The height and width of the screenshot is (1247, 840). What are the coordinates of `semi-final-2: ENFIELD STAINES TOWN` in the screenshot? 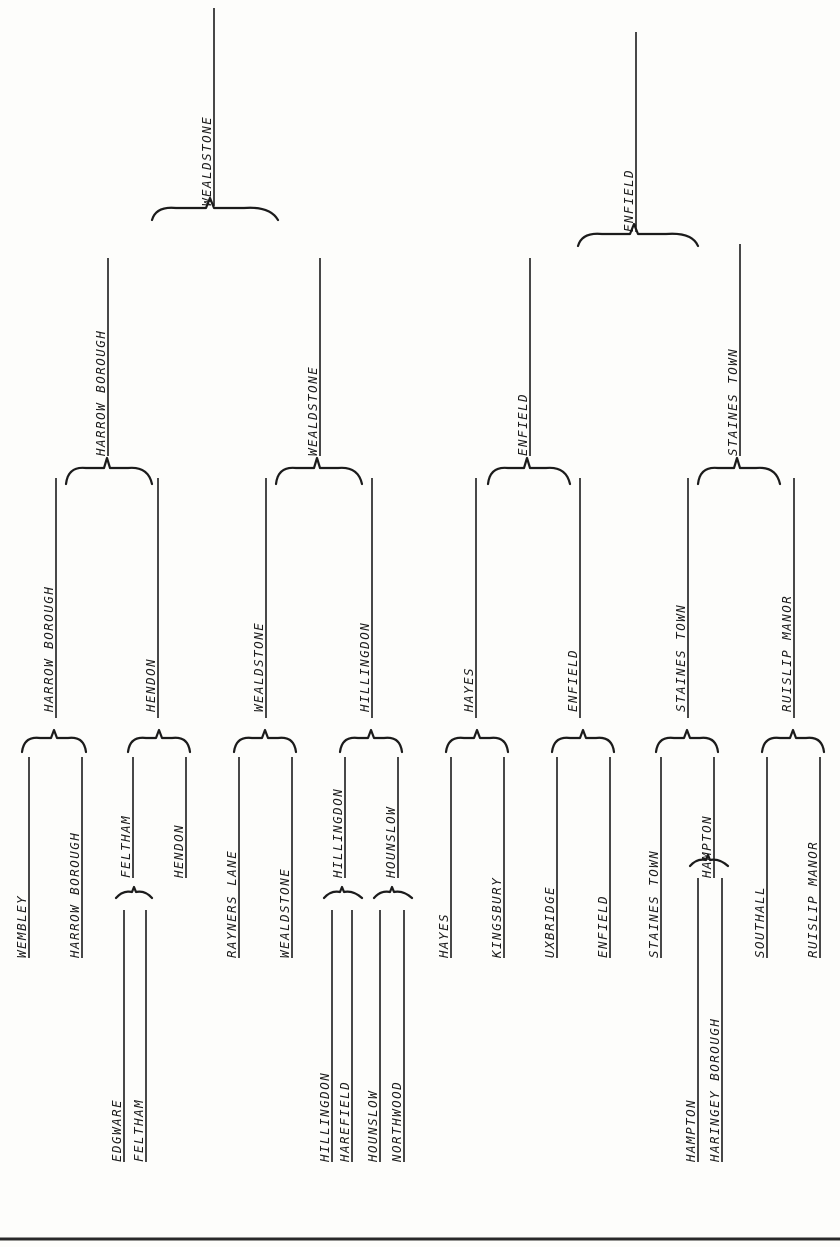 It's located at (628, 350).